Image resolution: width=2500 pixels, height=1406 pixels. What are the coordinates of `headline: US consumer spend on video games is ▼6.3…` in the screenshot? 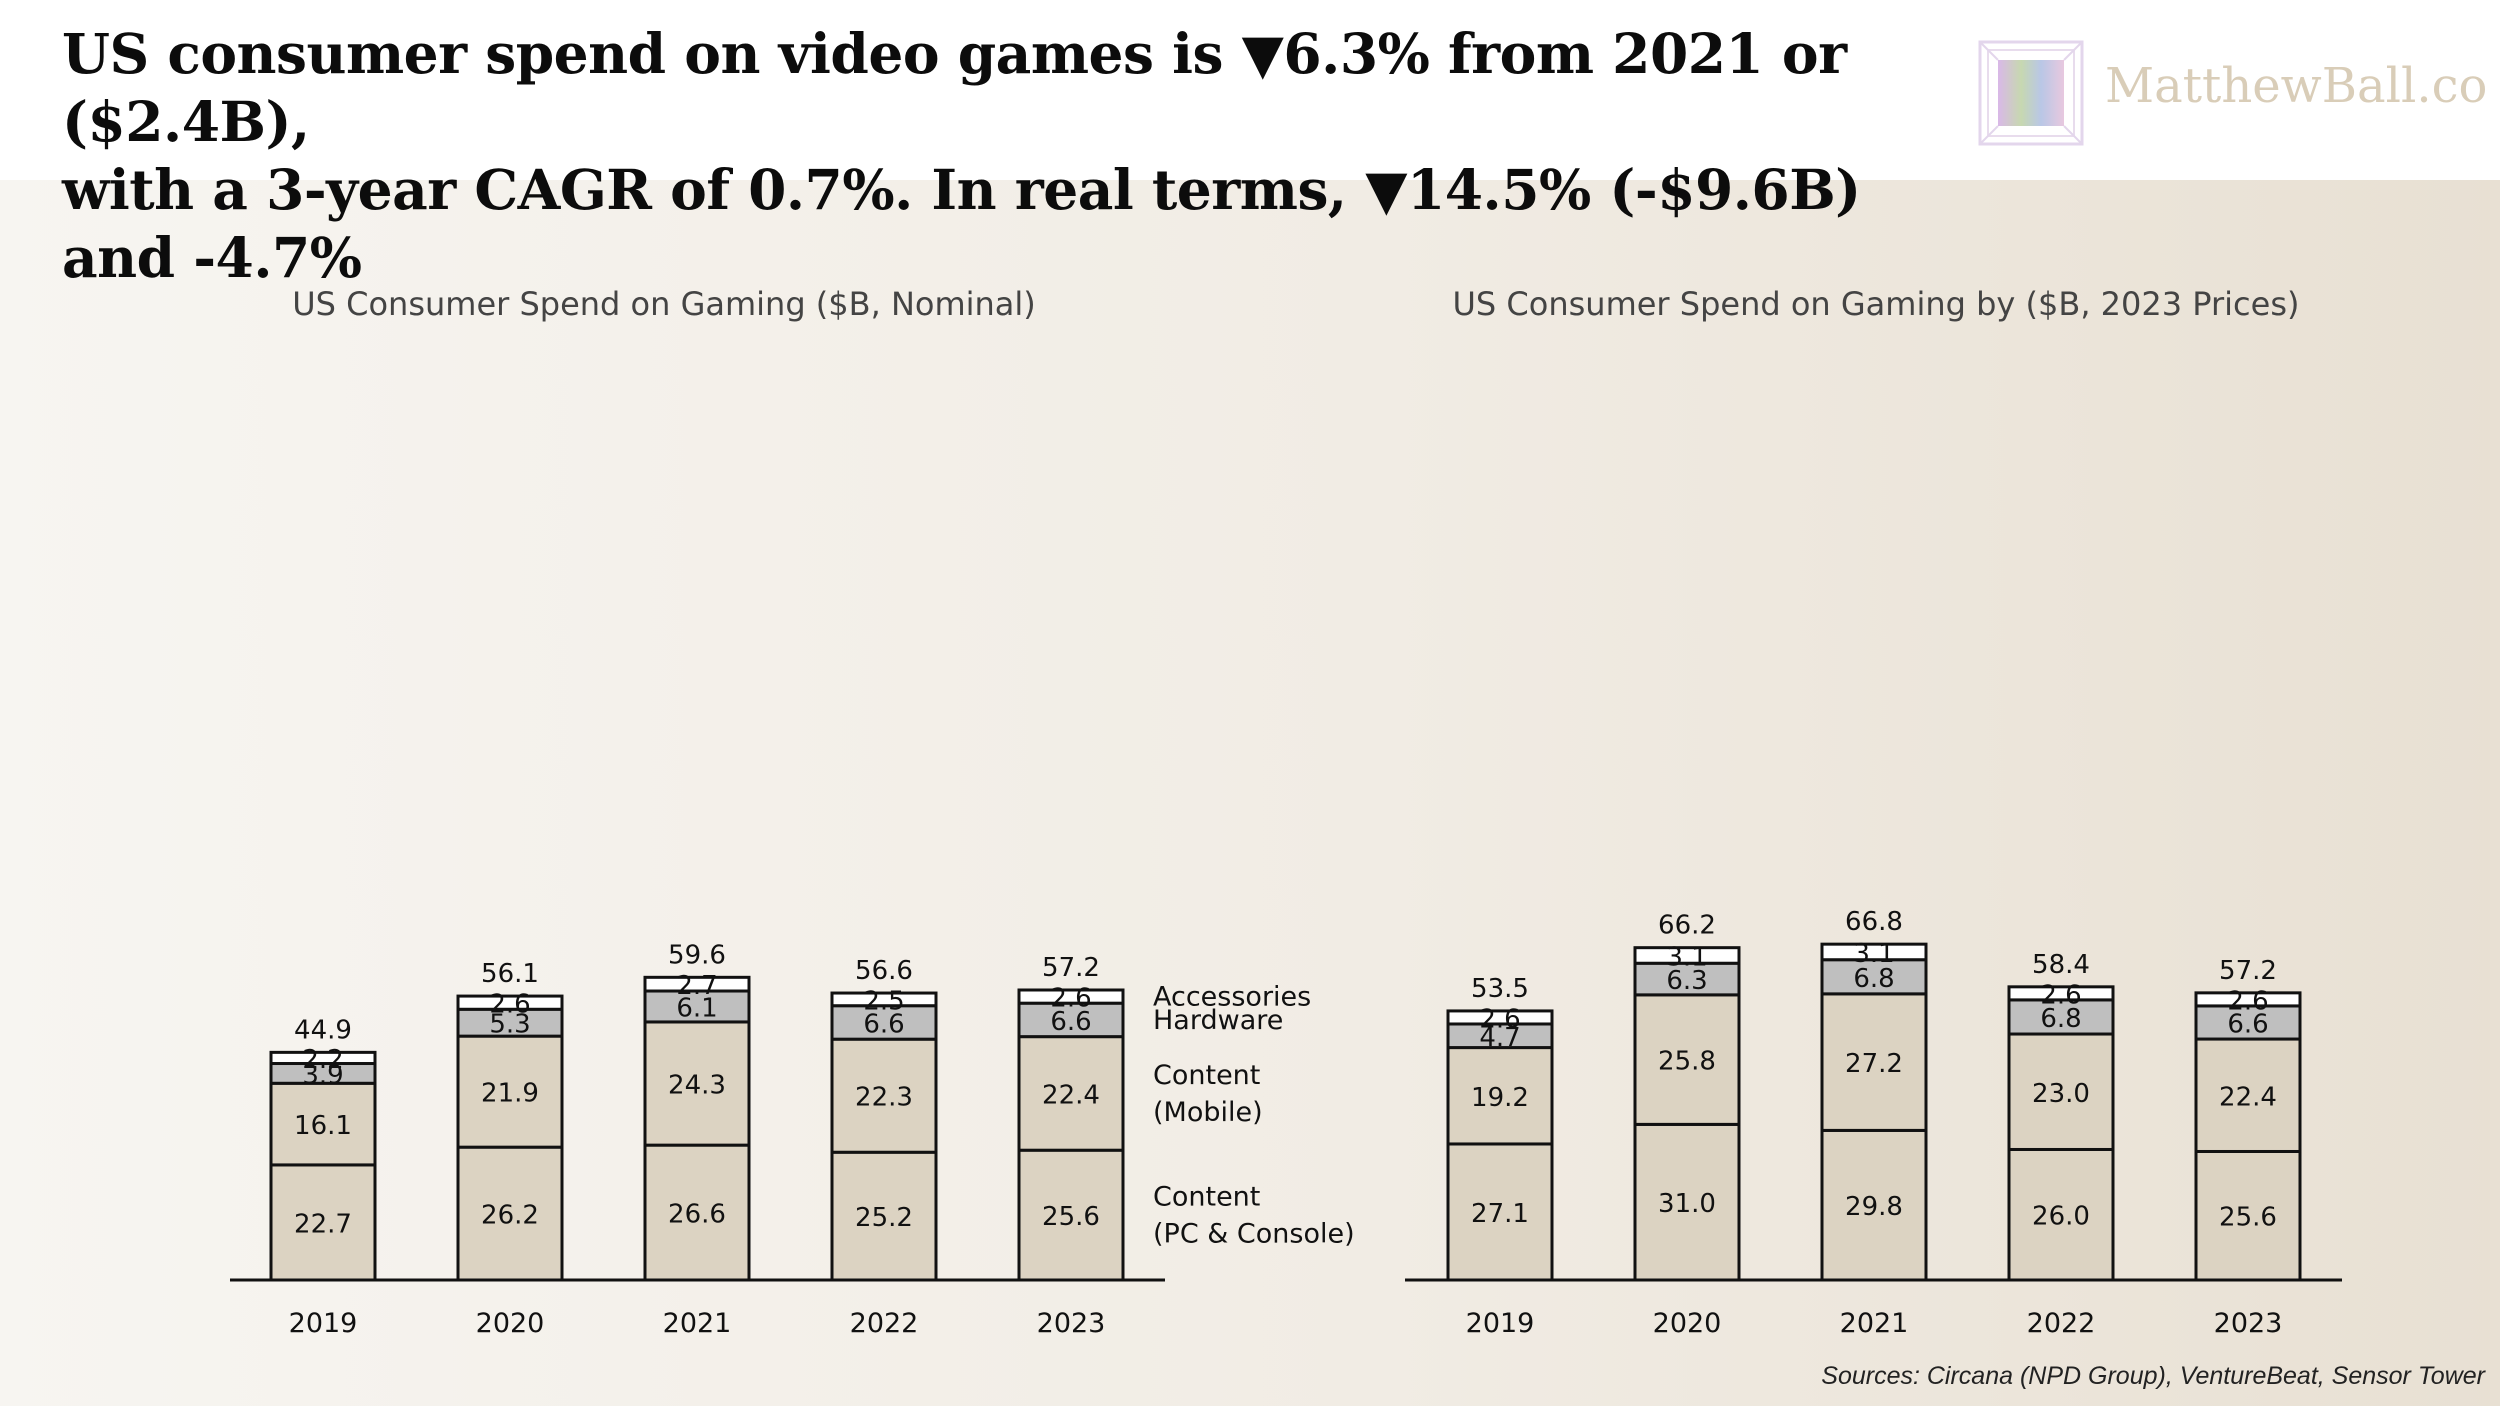 It's located at (1002, 156).